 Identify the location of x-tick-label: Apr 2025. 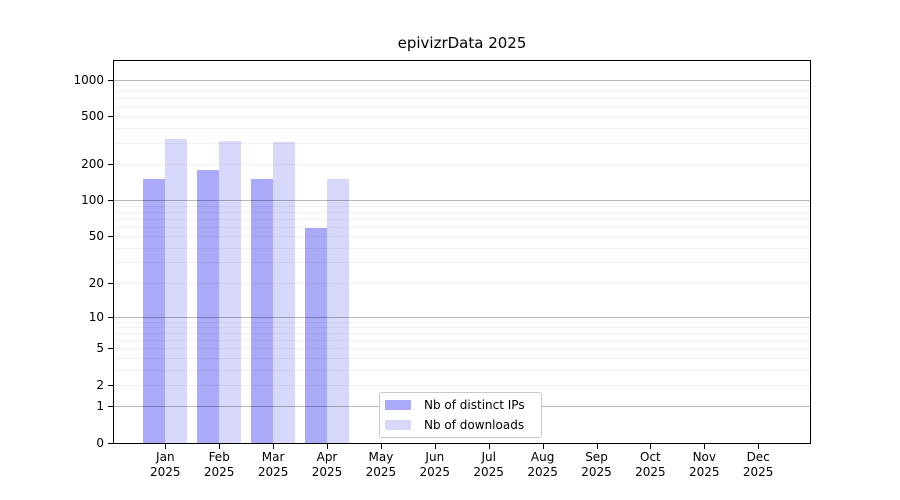
(327, 465).